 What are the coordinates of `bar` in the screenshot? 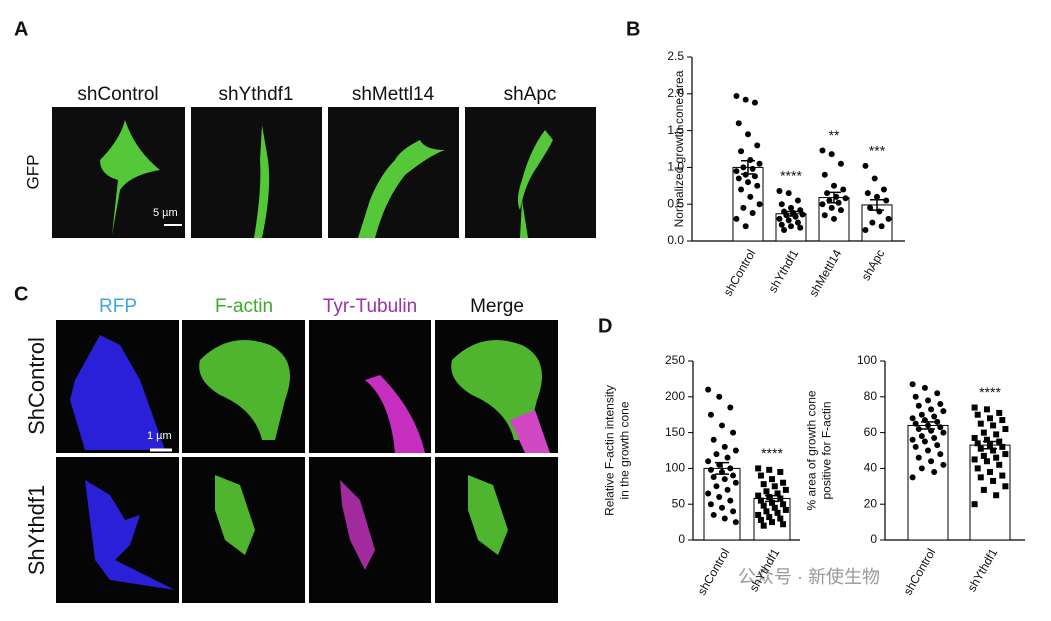 It's located at (928, 482).